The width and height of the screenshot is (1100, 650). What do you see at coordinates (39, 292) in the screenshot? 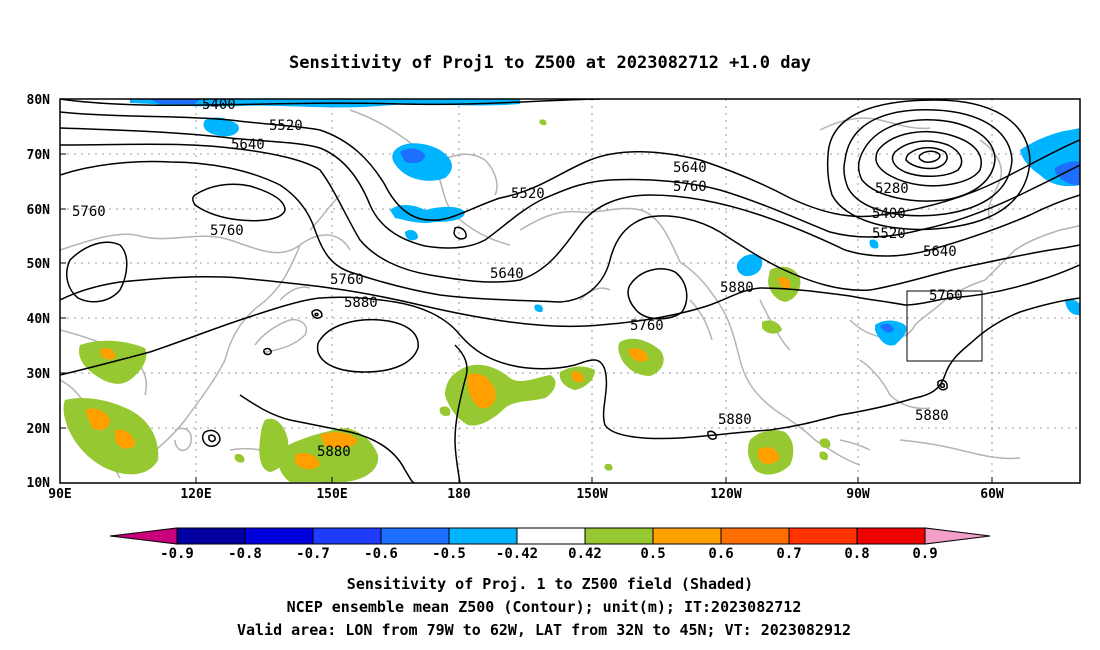
I see `latitude-labels: 80N 70N 60N 50N 40N 30N 20N 10N` at bounding box center [39, 292].